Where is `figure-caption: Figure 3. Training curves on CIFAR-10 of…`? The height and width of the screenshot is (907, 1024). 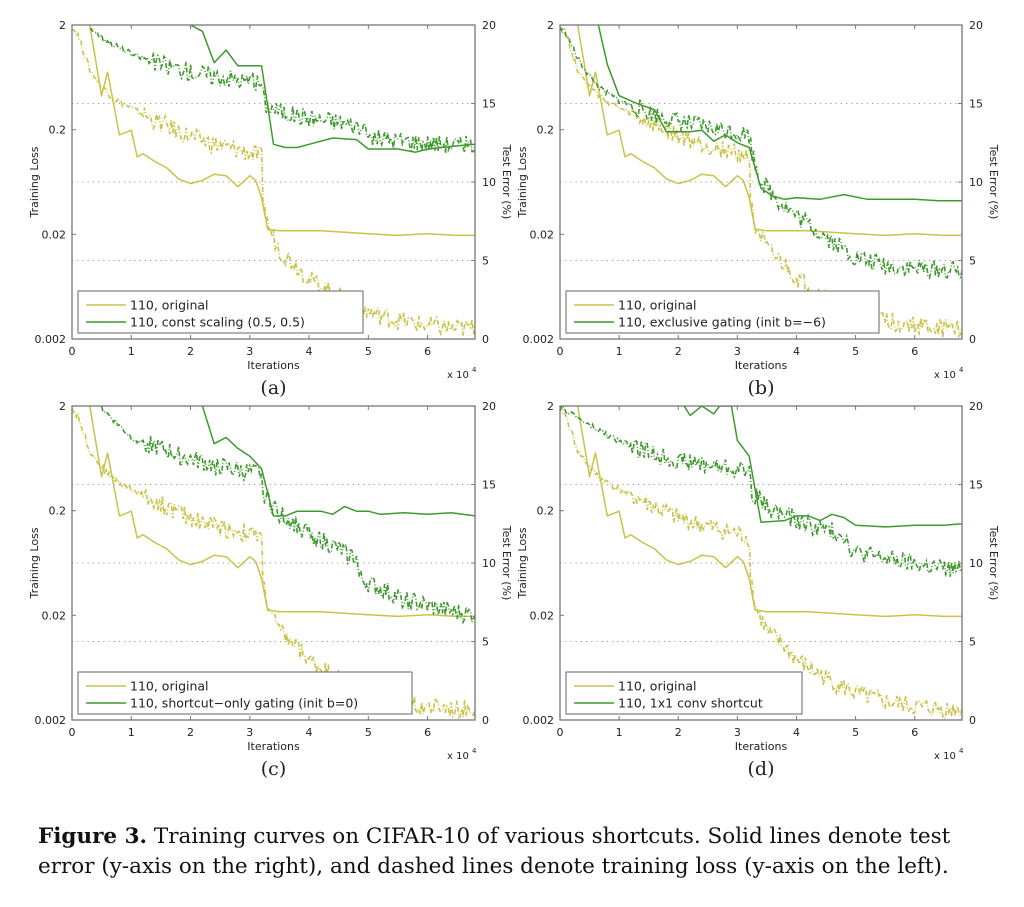 figure-caption: Figure 3. Training curves on CIFAR-10 of… is located at coordinates (518, 852).